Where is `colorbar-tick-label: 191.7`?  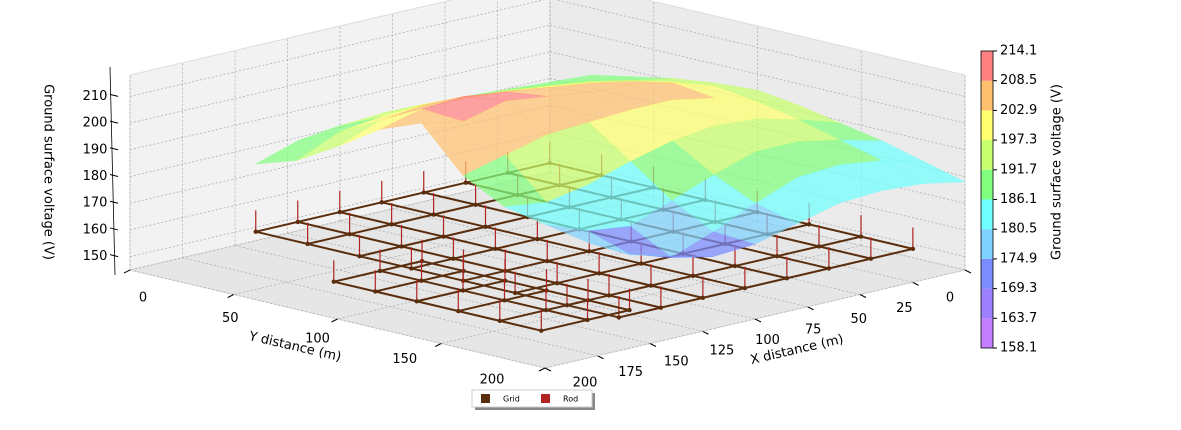 colorbar-tick-label: 191.7 is located at coordinates (1018, 169).